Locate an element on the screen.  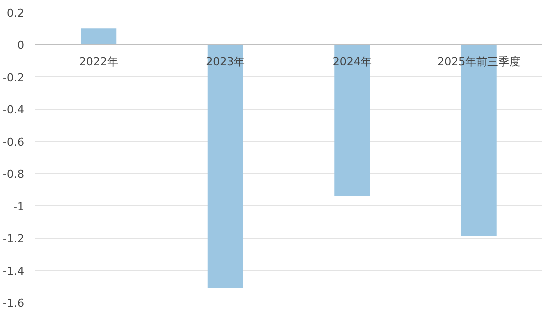
x-tick-label: 2022年 is located at coordinates (98, 62).